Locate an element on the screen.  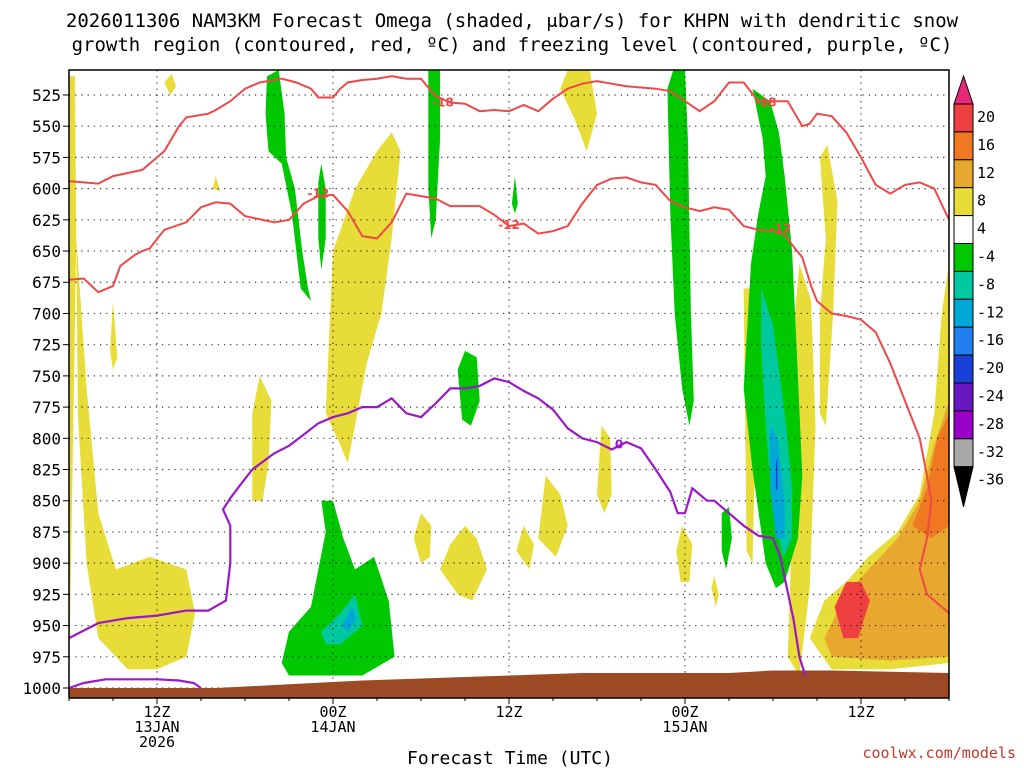
y-tick-label-725: 725 is located at coordinates (46, 345).